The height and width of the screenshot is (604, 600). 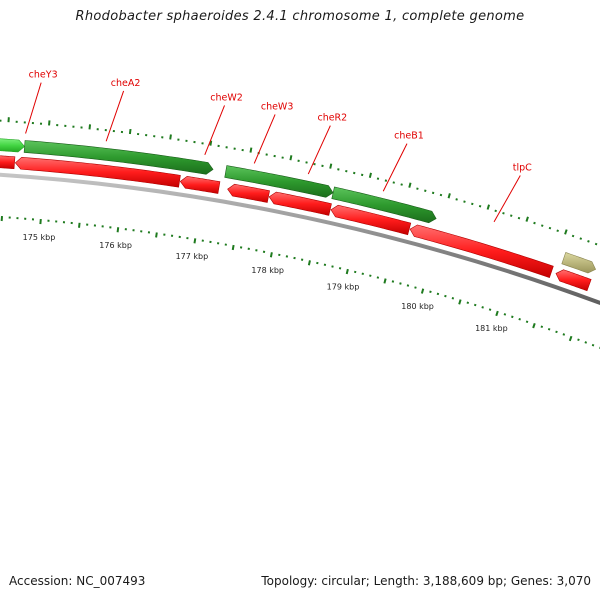 I want to click on accession-text: Accession: NC_007493, so click(x=77, y=581).